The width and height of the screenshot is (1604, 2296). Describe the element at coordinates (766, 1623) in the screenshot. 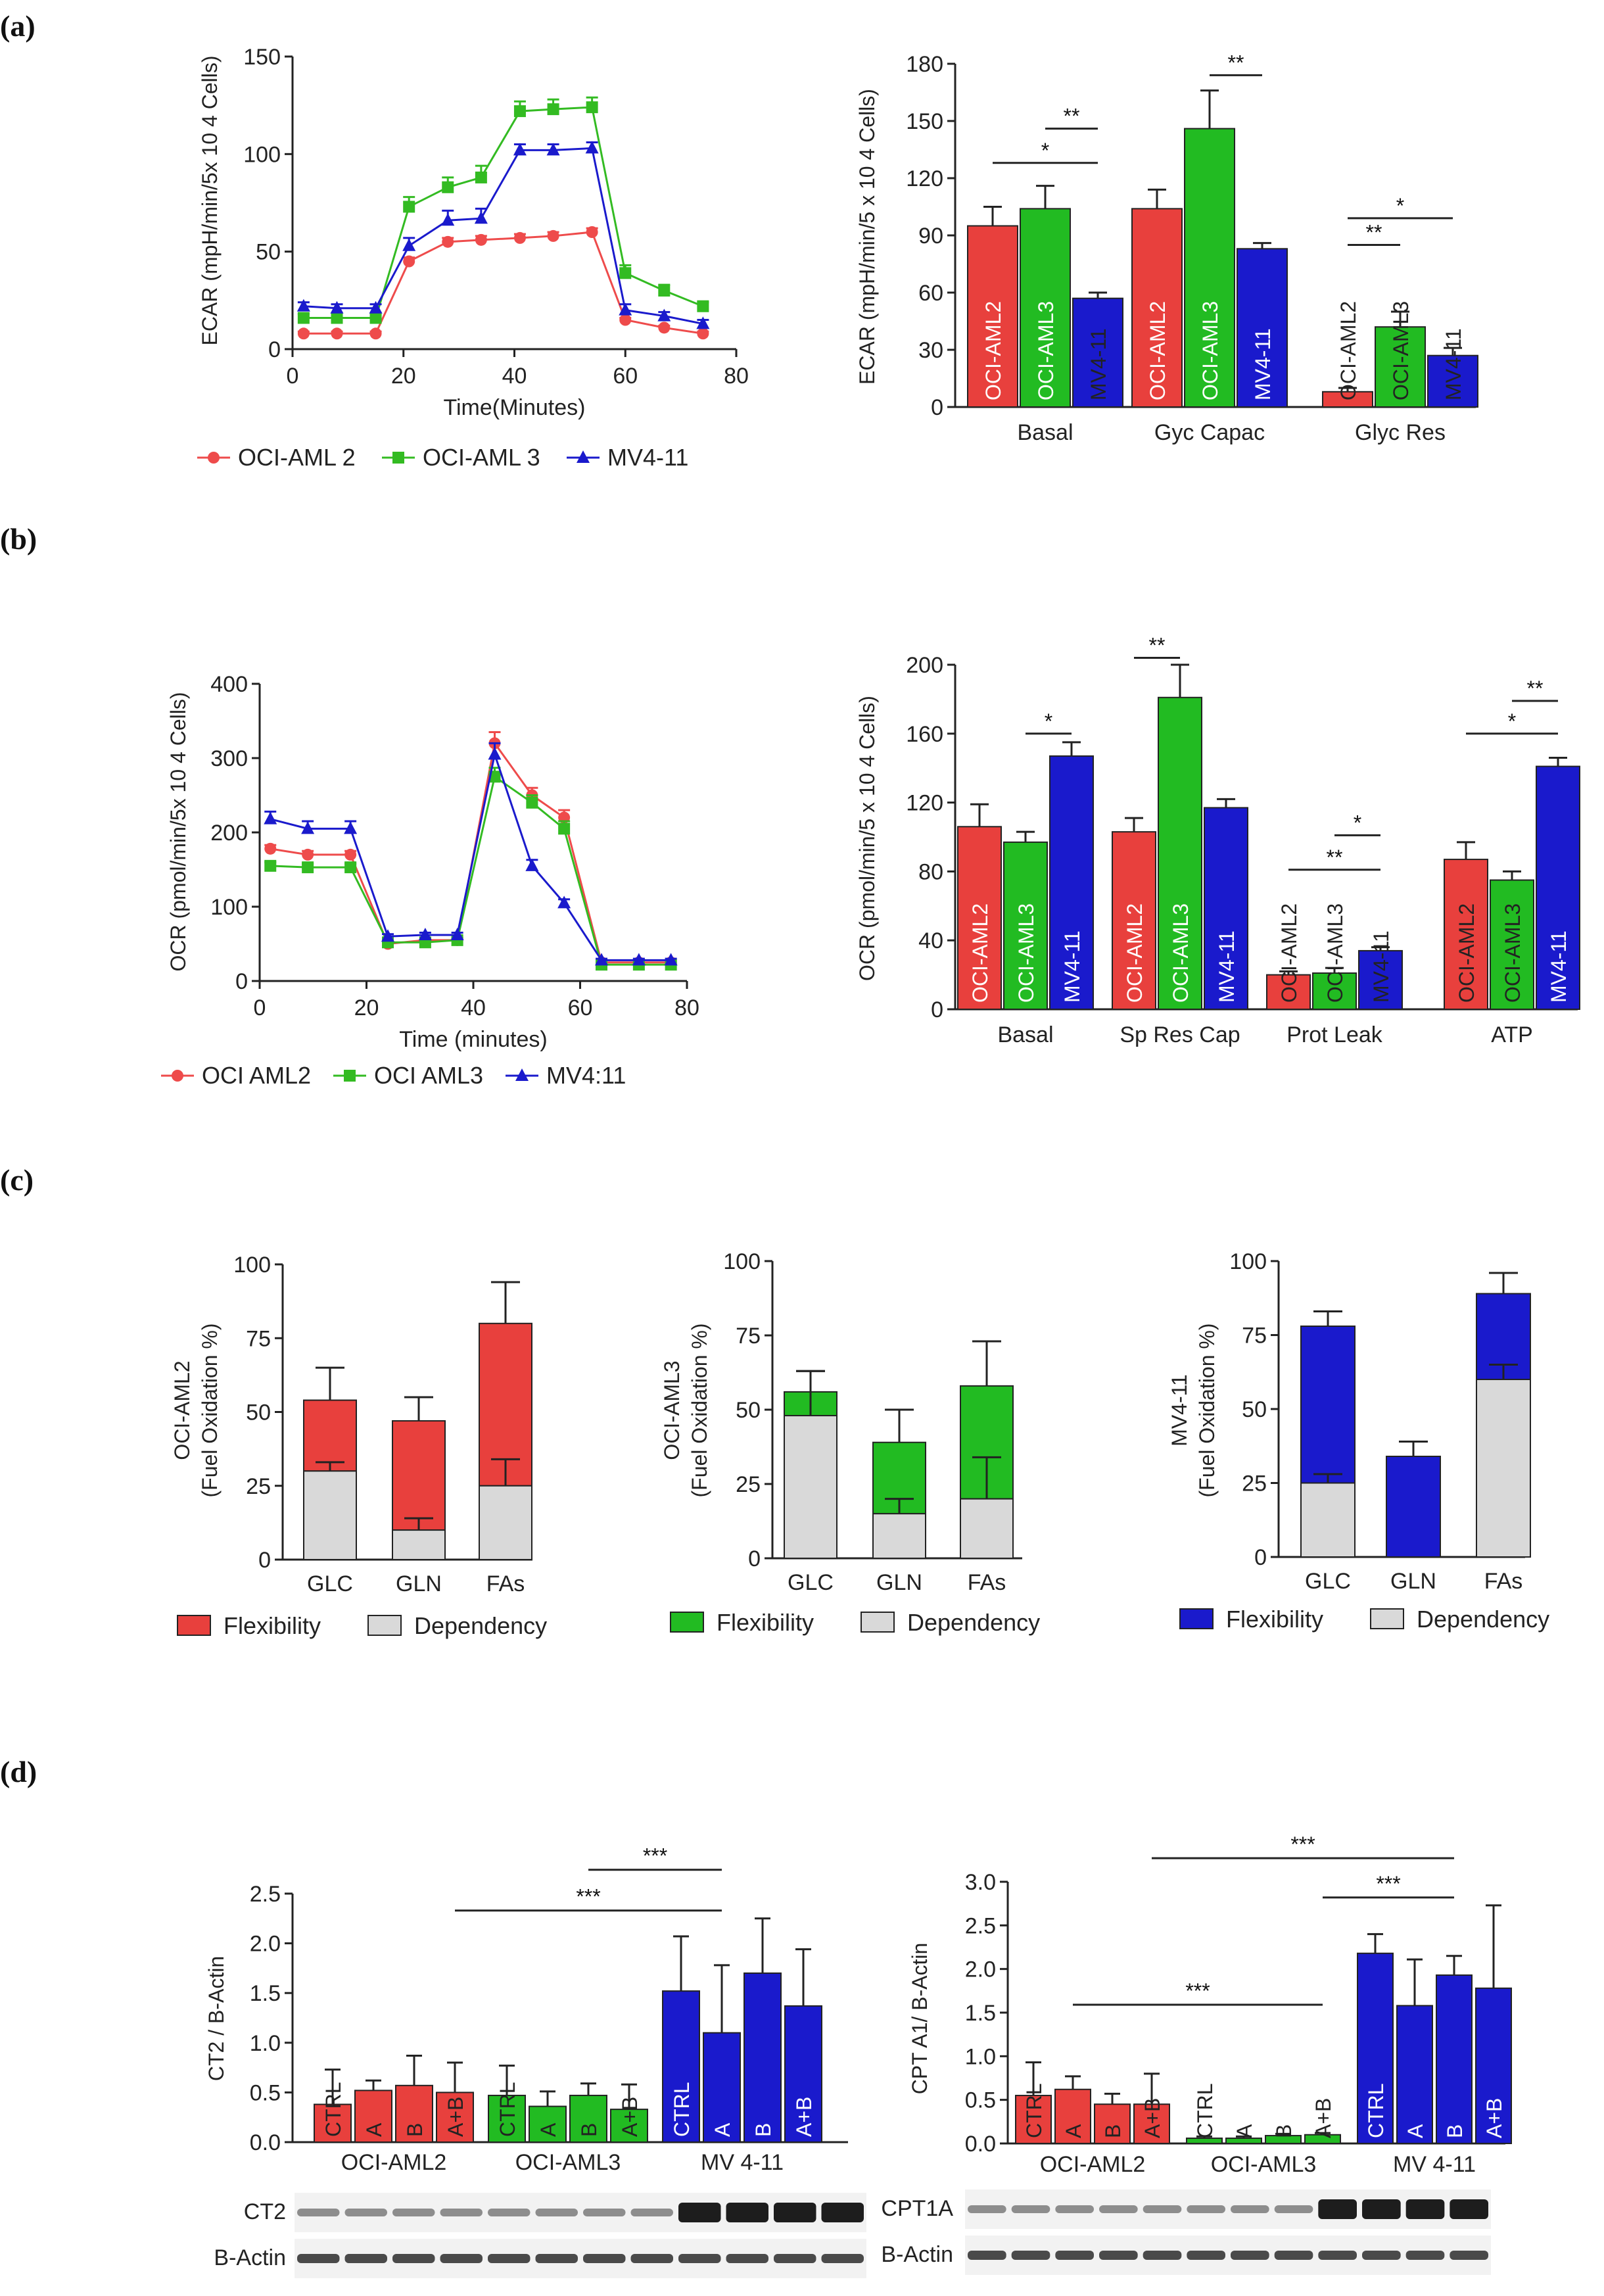

I see `c_aml3-legend-flexibility: Flexibility` at that location.